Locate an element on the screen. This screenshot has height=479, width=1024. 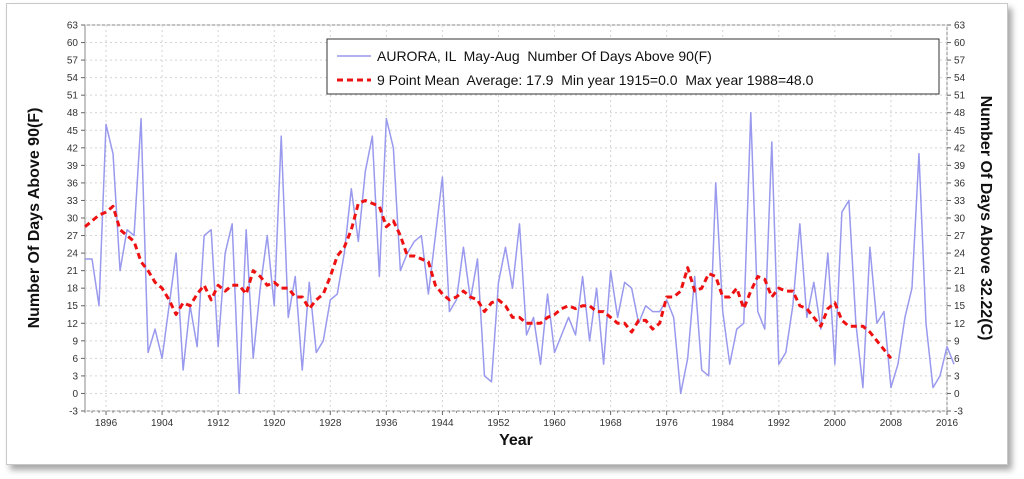
x-tick-label: 2008 is located at coordinates (891, 423).